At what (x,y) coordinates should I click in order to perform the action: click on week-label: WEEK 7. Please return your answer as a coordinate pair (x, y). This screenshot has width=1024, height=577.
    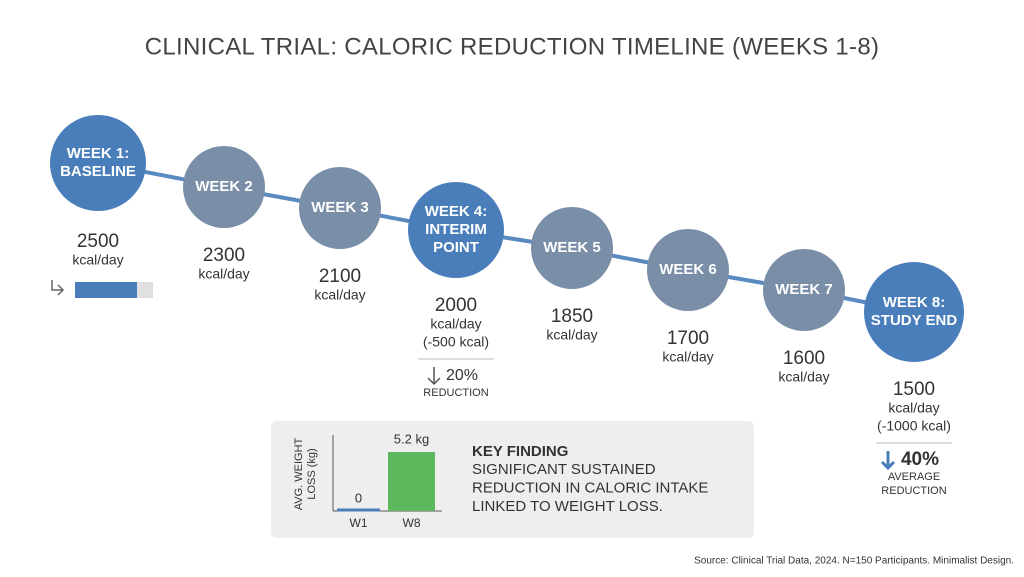
    Looking at the image, I should click on (804, 289).